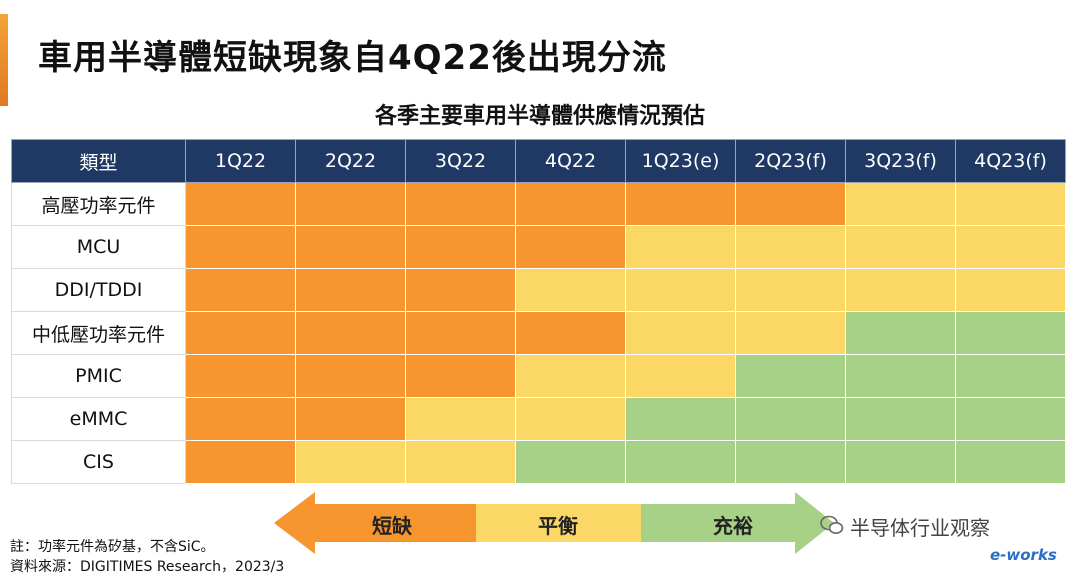 The height and width of the screenshot is (577, 1080). What do you see at coordinates (98, 333) in the screenshot?
I see `row-label: 中低壓功率元件` at bounding box center [98, 333].